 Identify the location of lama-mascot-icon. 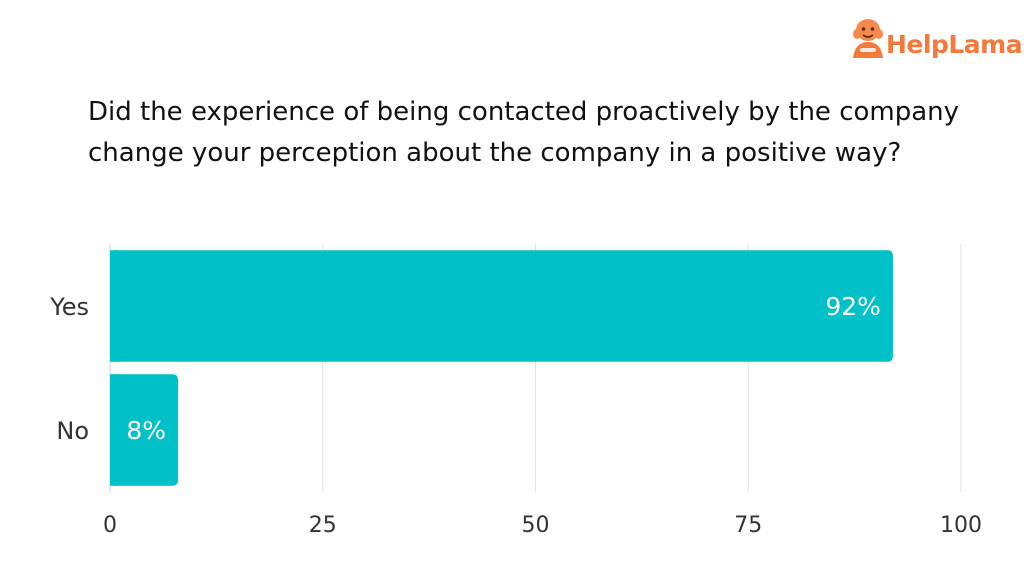
(868, 38).